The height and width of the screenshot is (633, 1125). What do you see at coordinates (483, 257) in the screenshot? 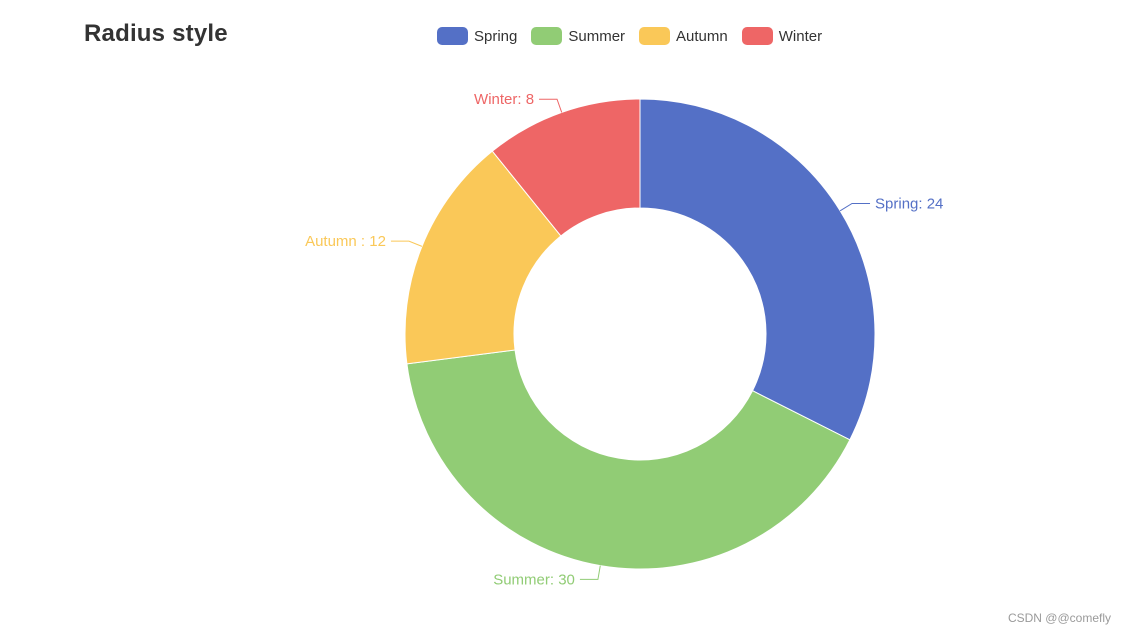
I see `slice-autumn` at bounding box center [483, 257].